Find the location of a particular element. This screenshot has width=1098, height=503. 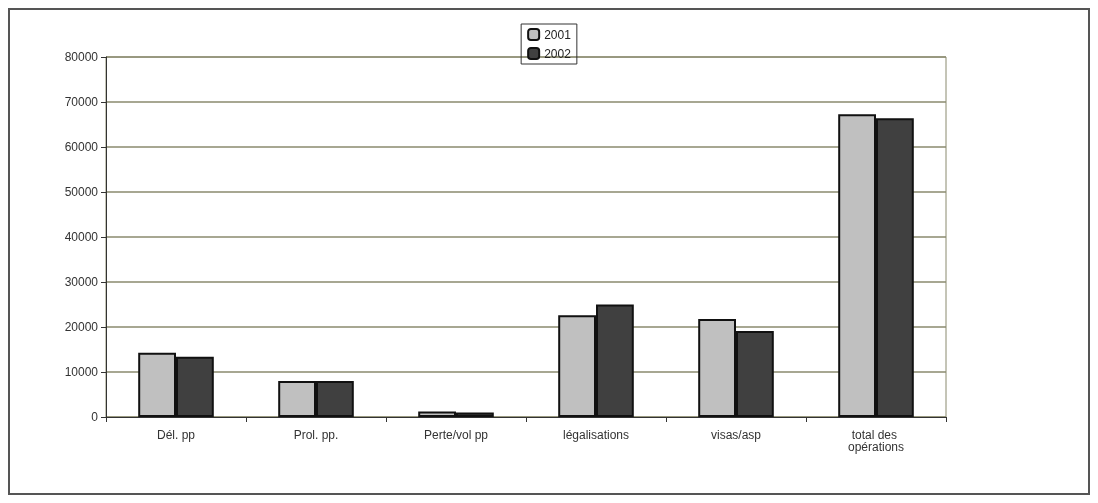

x-tick-label: total des opérations is located at coordinates (876, 441).